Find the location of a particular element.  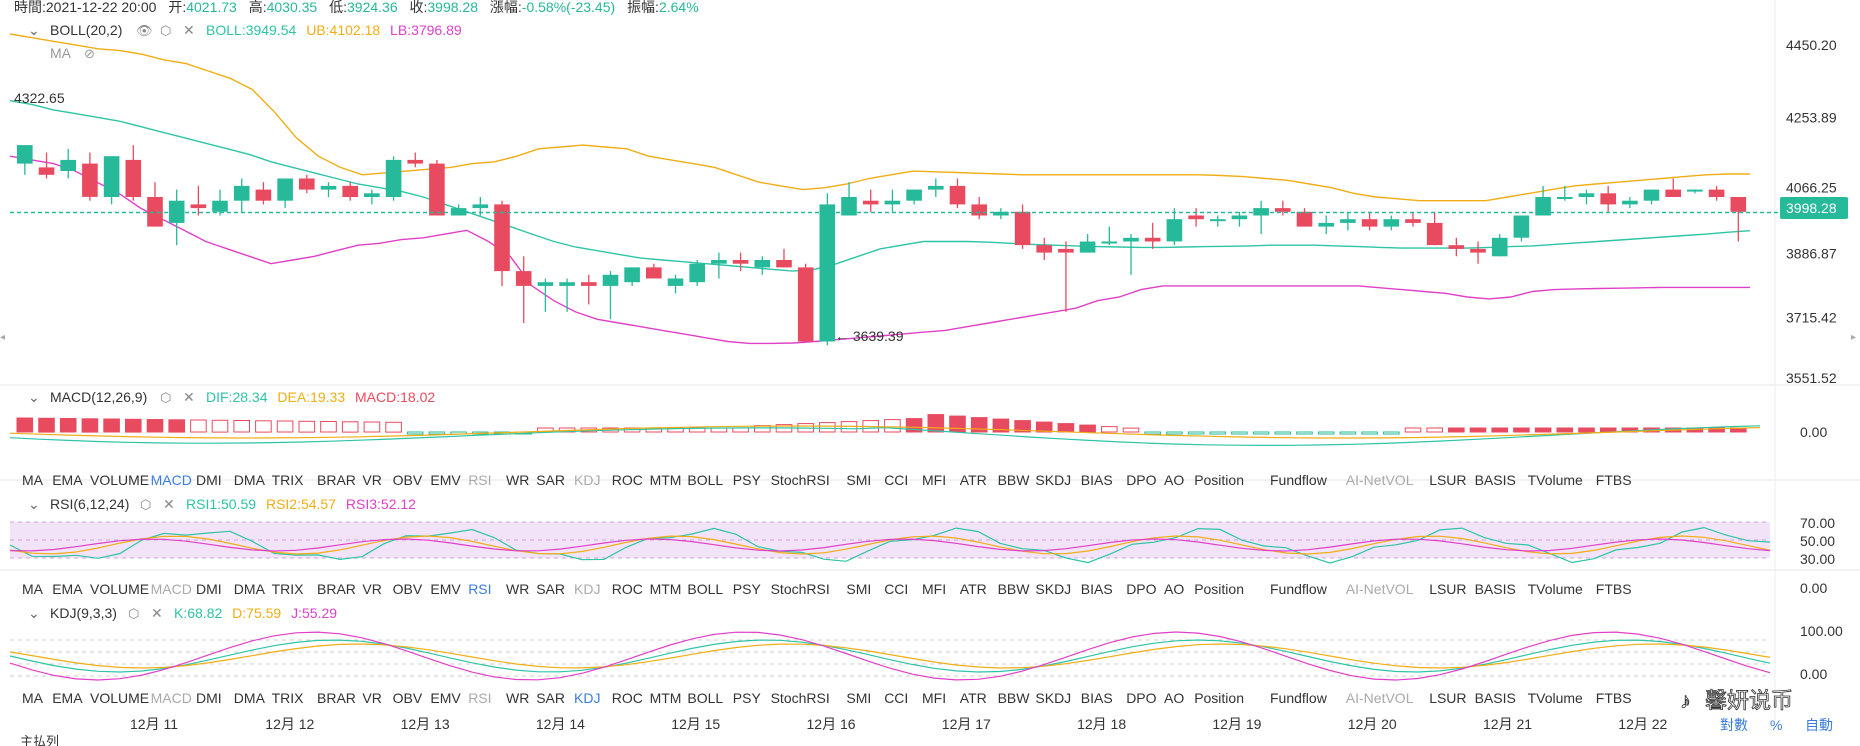

eye-icon: 👁 is located at coordinates (144, 30).